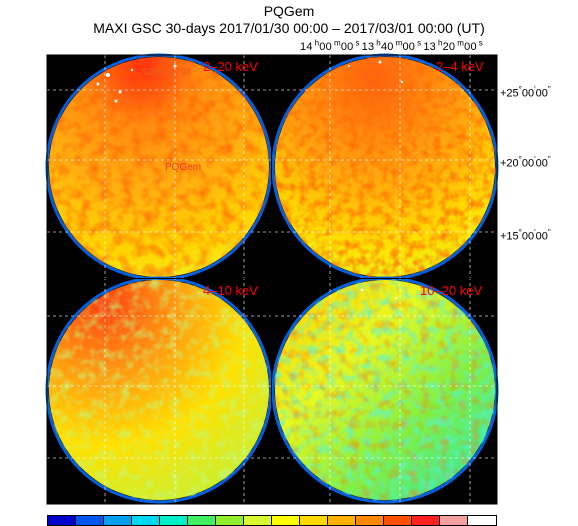 The width and height of the screenshot is (578, 526). I want to click on dec-tick-3: +15°00'00", so click(525, 235).